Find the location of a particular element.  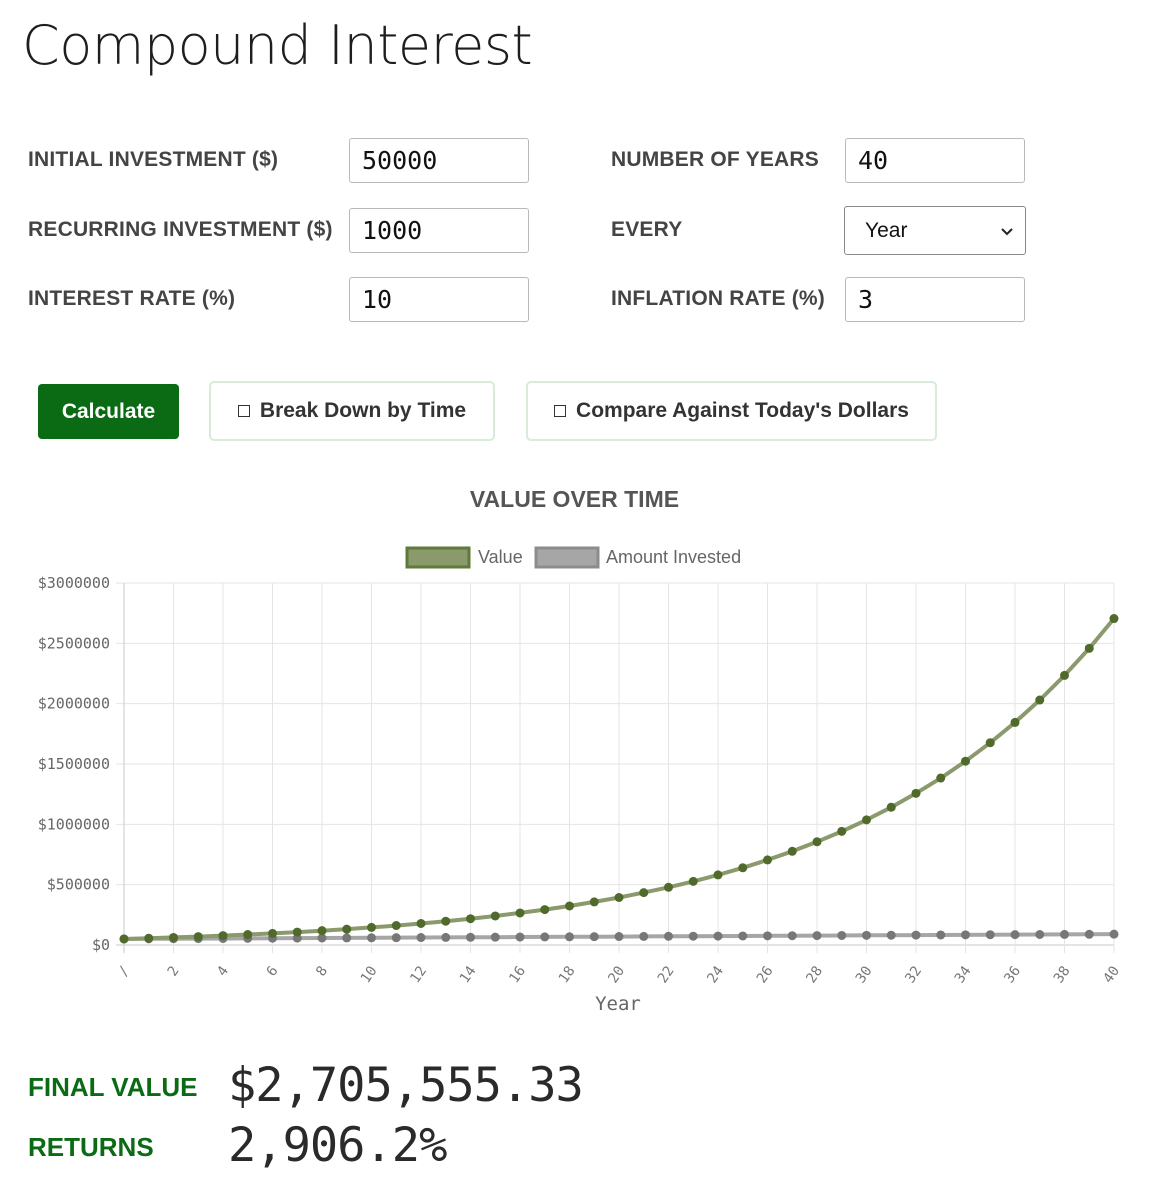

final-value: $2,705,555.33 is located at coordinates (406, 1085).